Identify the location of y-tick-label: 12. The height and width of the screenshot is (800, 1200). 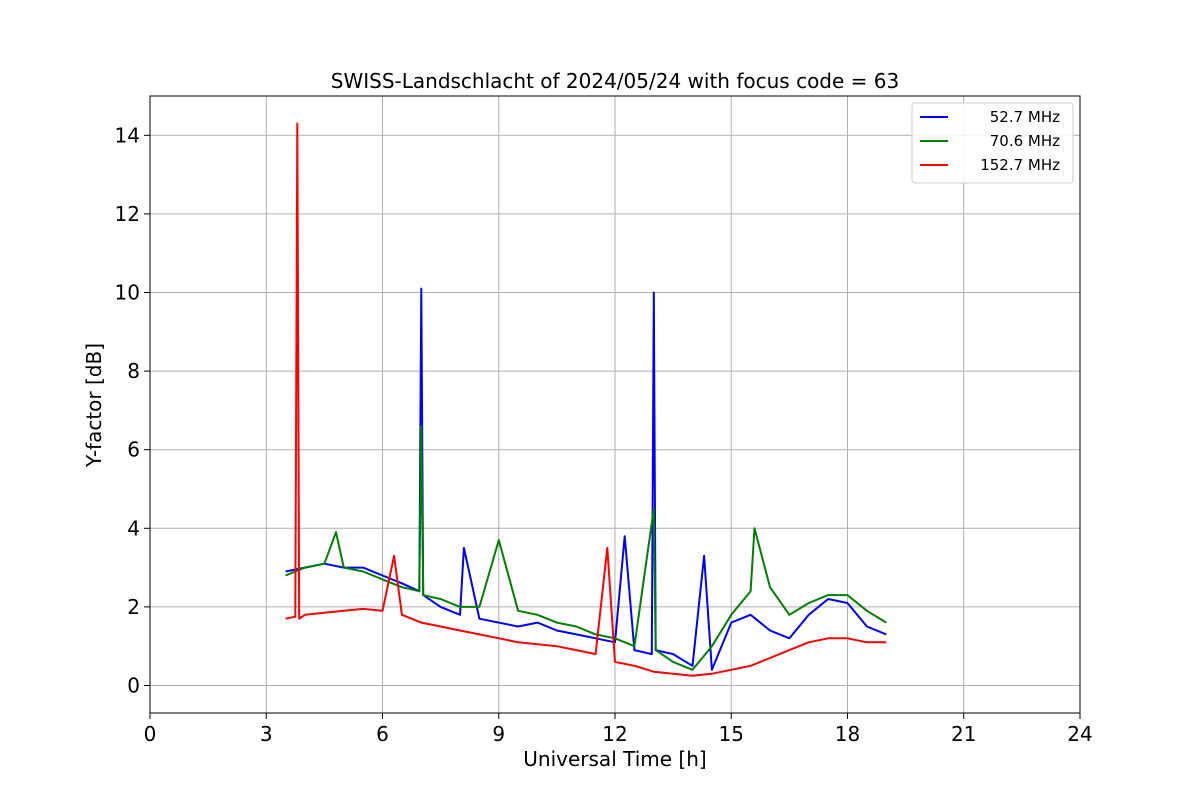
(127, 214).